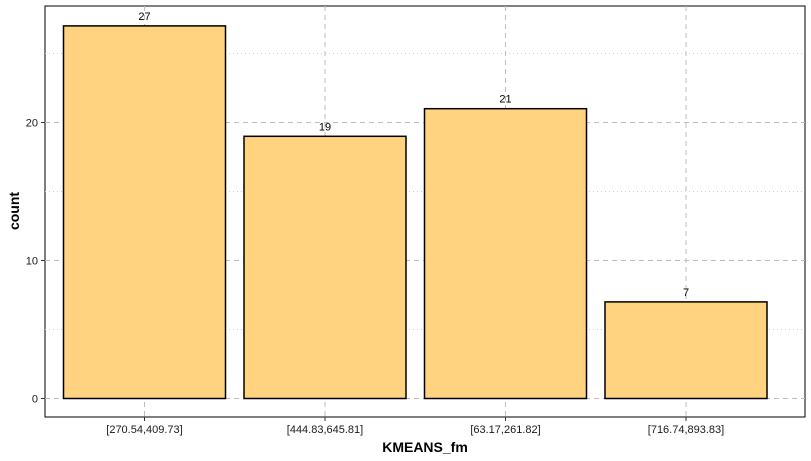 This screenshot has width=811, height=461. Describe the element at coordinates (35, 400) in the screenshot. I see `y-tick-label: 0` at that location.